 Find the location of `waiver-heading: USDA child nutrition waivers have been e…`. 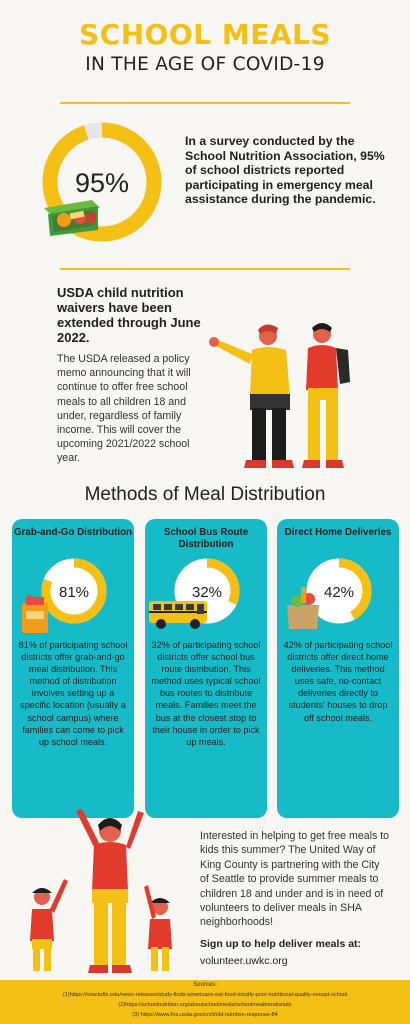

waiver-heading: USDA child nutrition waivers have been e… is located at coordinates (129, 315).